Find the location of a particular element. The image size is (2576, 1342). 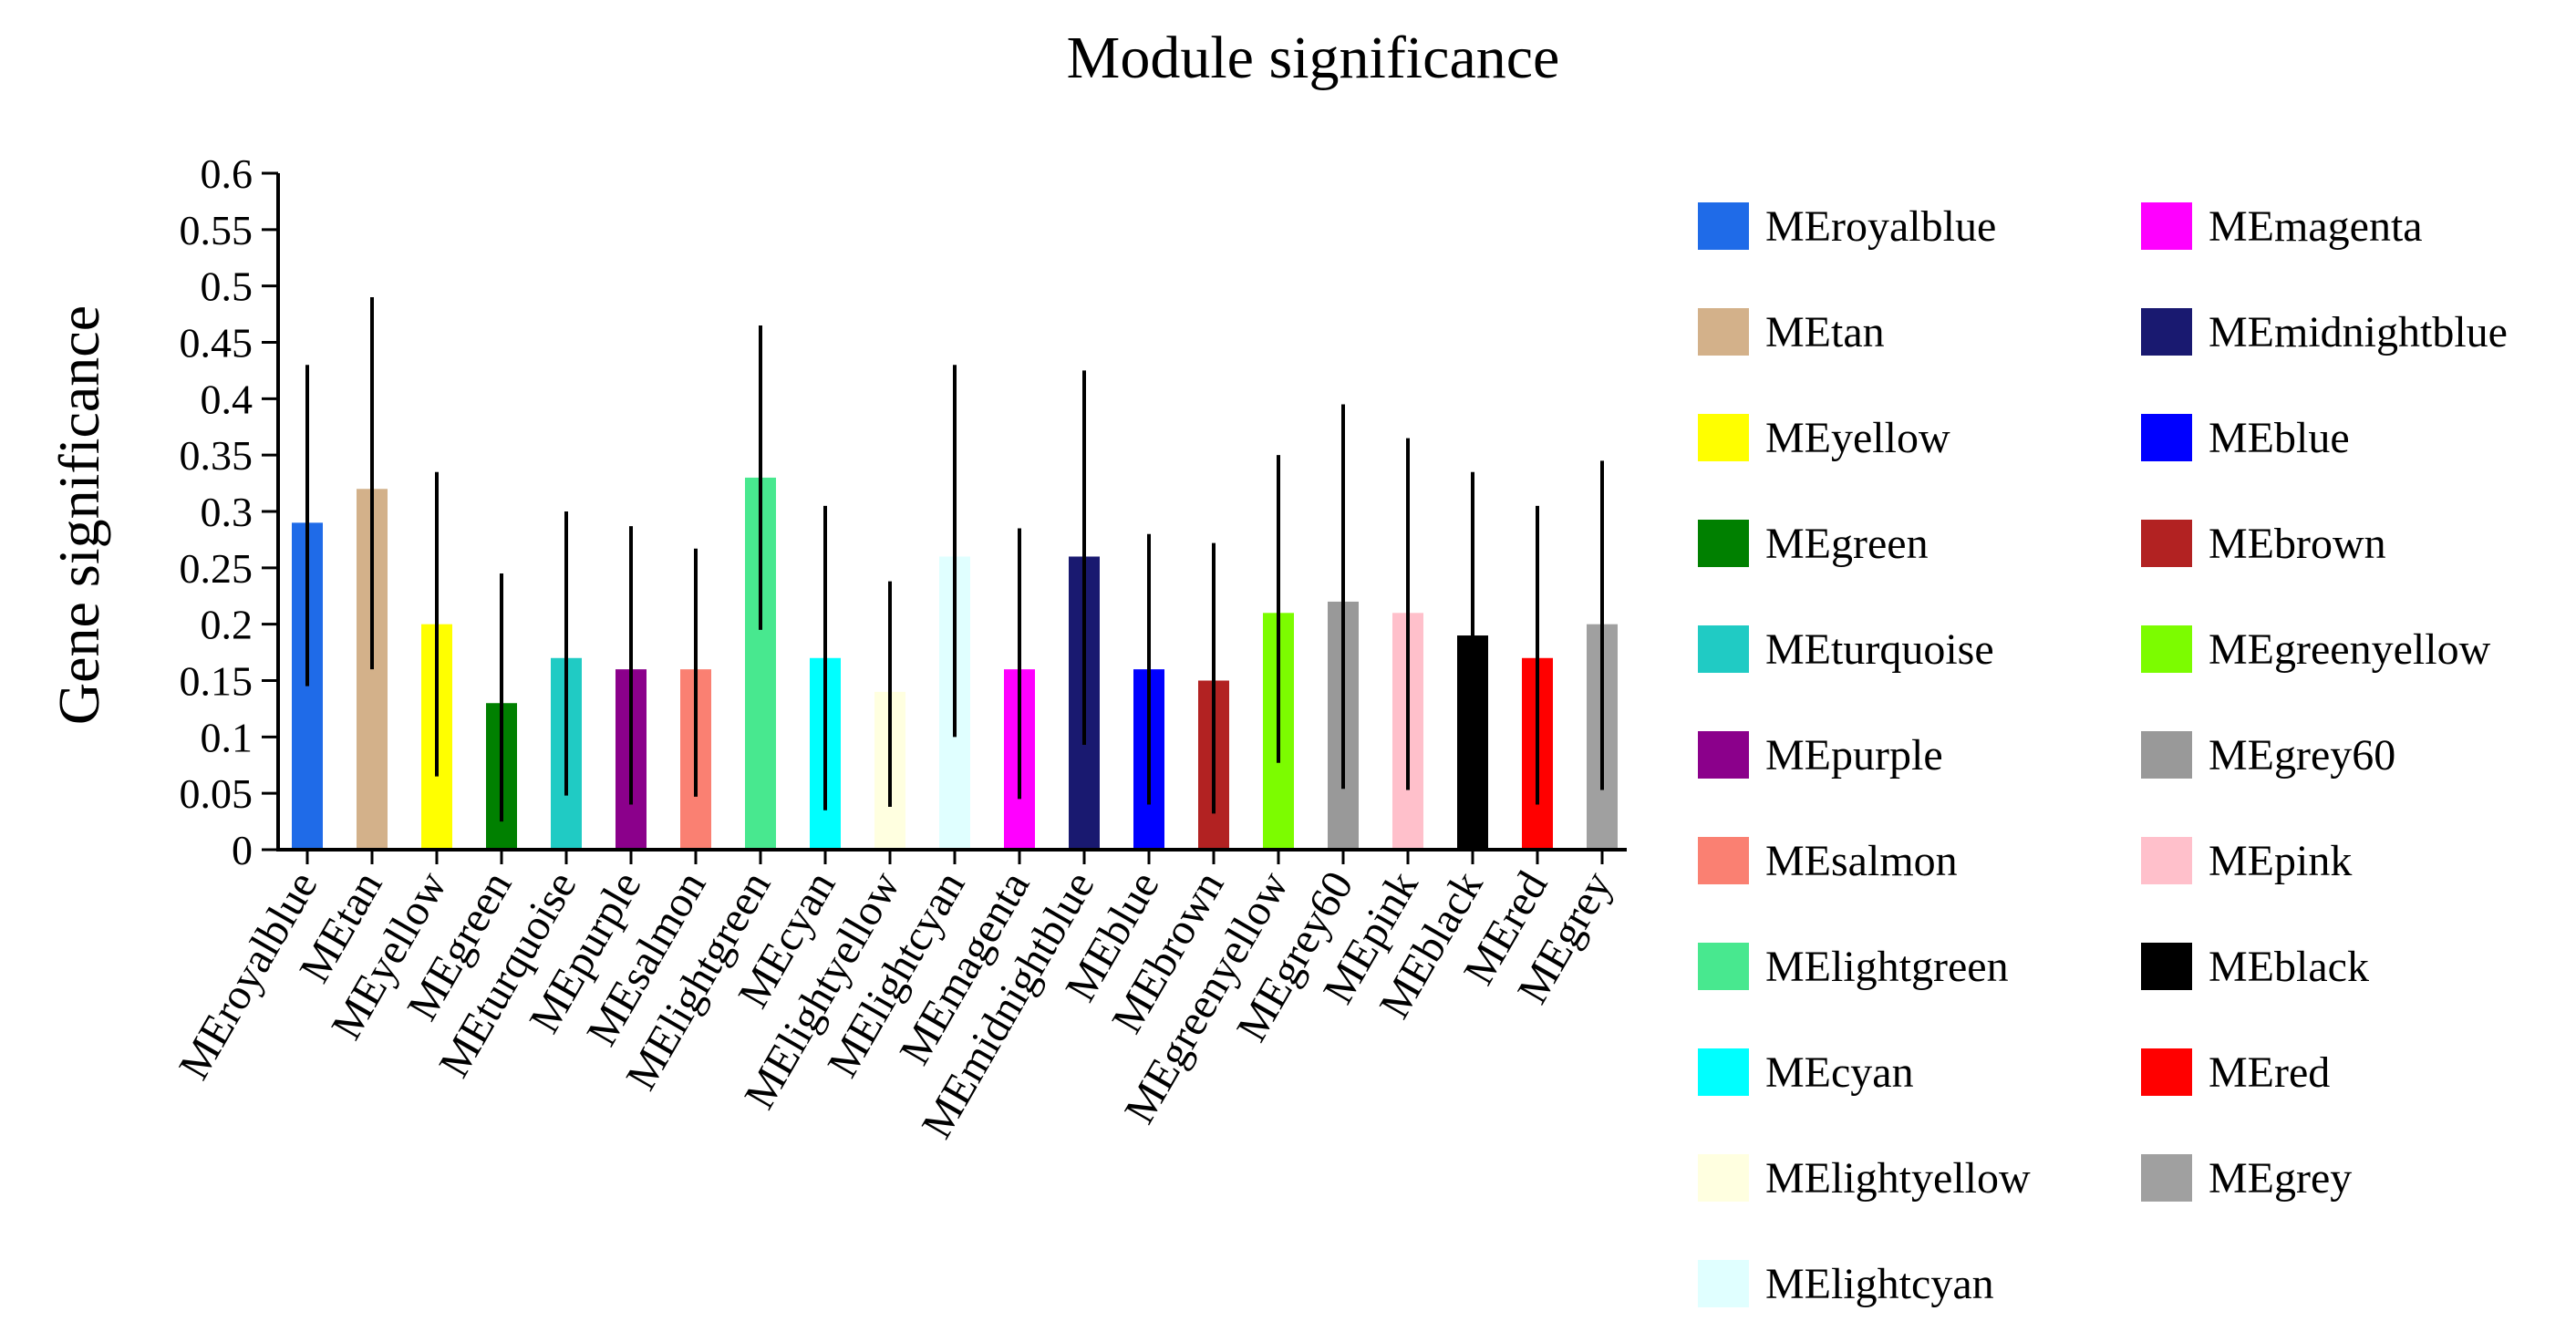

y-tick-label: 0.25 is located at coordinates (216, 568).